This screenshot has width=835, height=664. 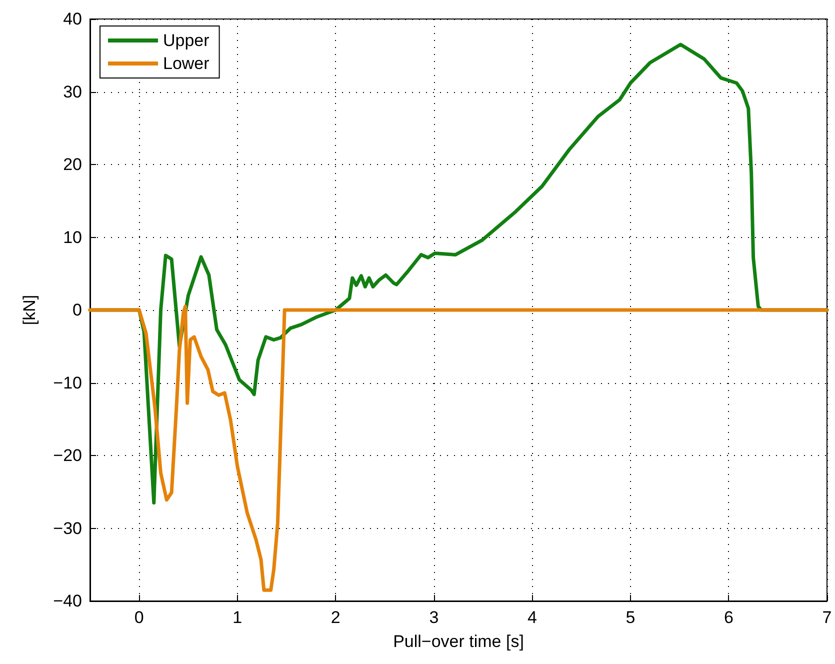 I want to click on y-tick-label: 0, so click(x=77, y=310).